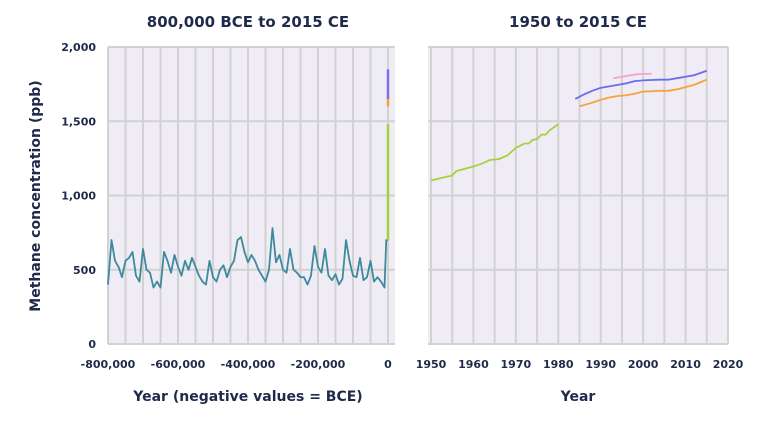 Image resolution: width=768 pixels, height=432 pixels. I want to click on x-tick-label: -400,000, so click(248, 364).